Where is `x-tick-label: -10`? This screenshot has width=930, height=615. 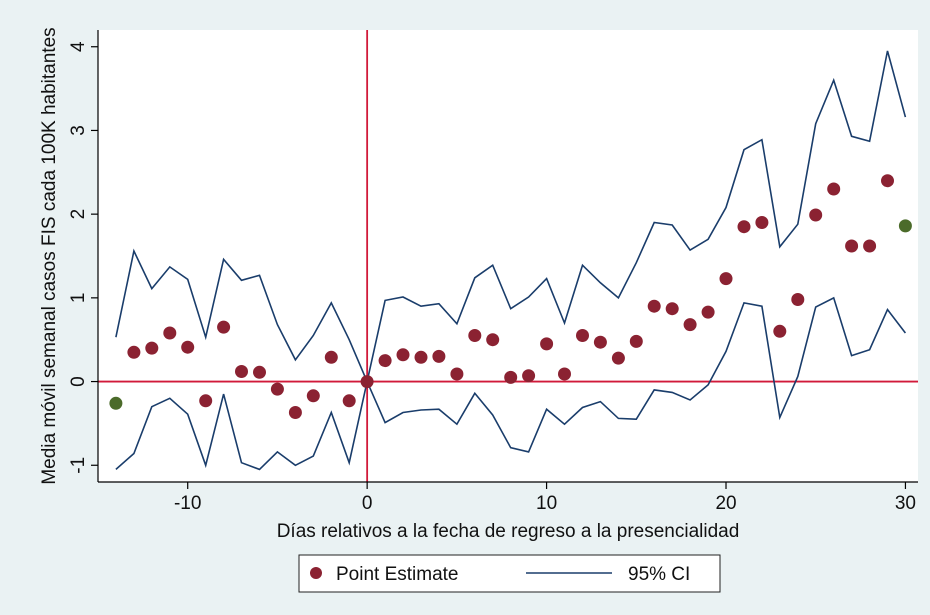
x-tick-label: -10 is located at coordinates (187, 503).